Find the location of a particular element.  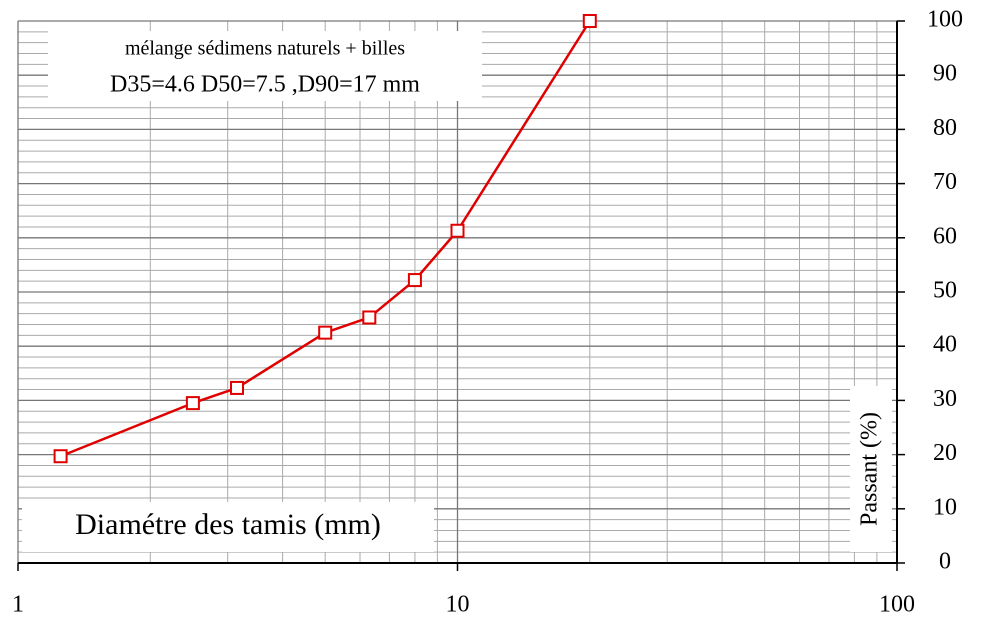

y-tick-label: 70 is located at coordinates (945, 182).